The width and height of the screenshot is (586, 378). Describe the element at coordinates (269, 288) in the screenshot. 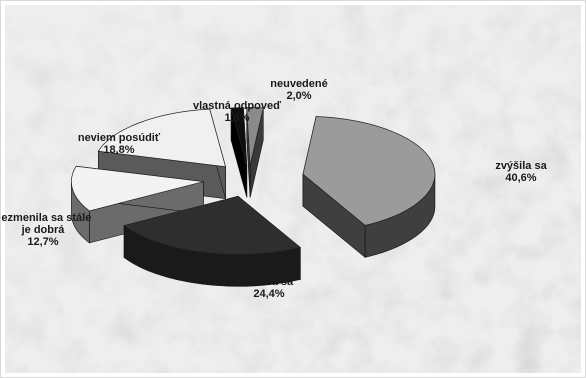

I see `data-label-1: znížila sa 24,4%` at that location.